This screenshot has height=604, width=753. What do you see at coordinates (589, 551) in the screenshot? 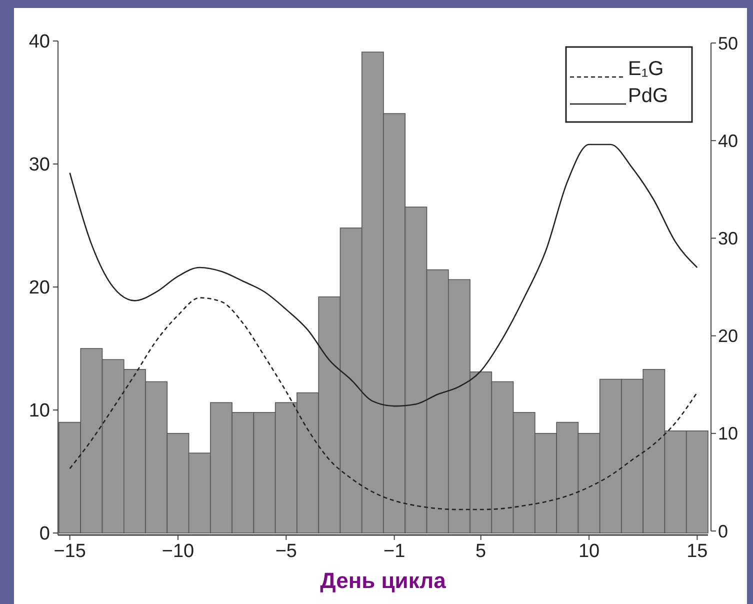
I see `x-tick-label: 10` at bounding box center [589, 551].